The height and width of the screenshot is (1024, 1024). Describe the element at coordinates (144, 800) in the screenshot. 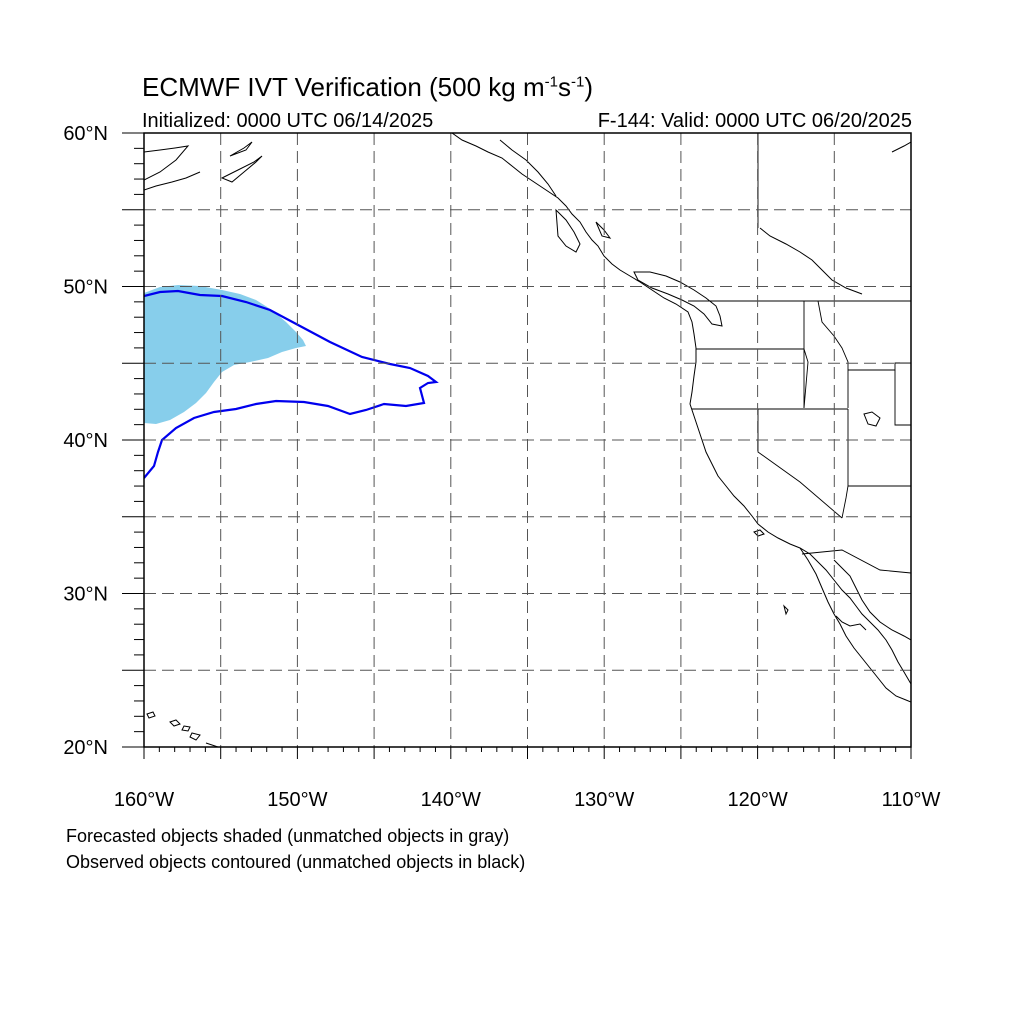

I see `lon-tick-label: 160°W` at that location.